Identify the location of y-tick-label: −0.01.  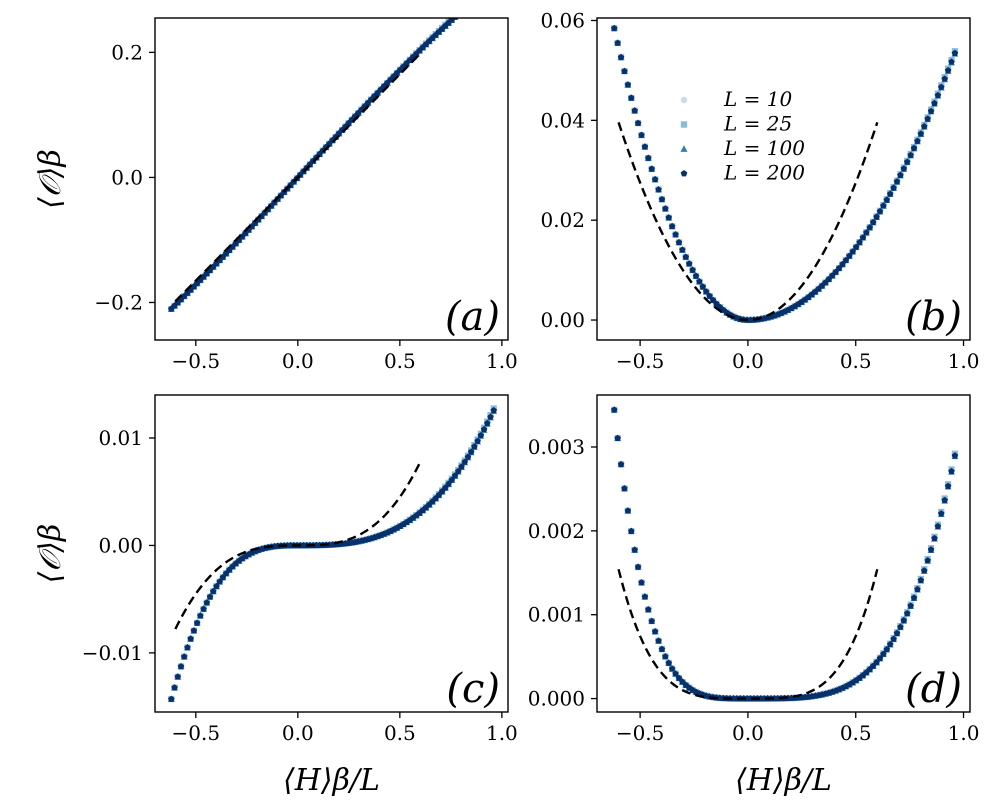
(112, 653).